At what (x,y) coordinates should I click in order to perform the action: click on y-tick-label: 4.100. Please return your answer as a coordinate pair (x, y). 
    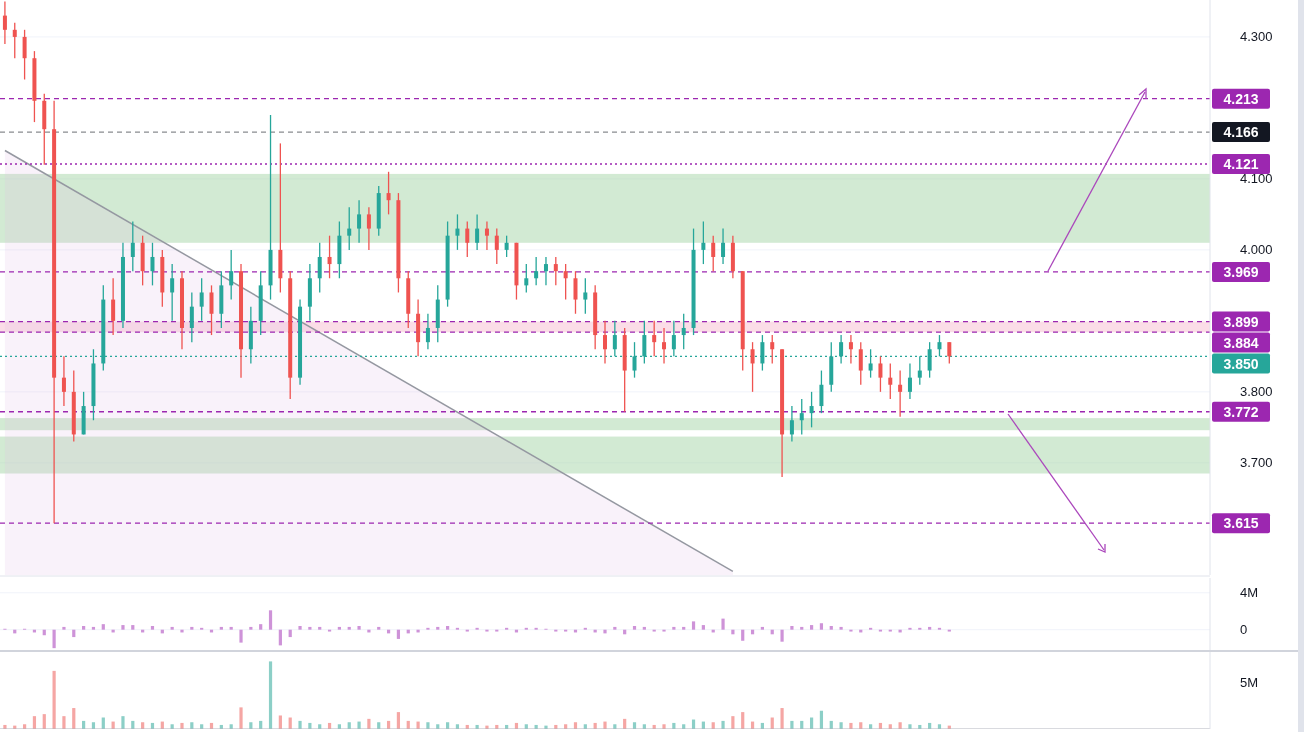
    Looking at the image, I should click on (1256, 179).